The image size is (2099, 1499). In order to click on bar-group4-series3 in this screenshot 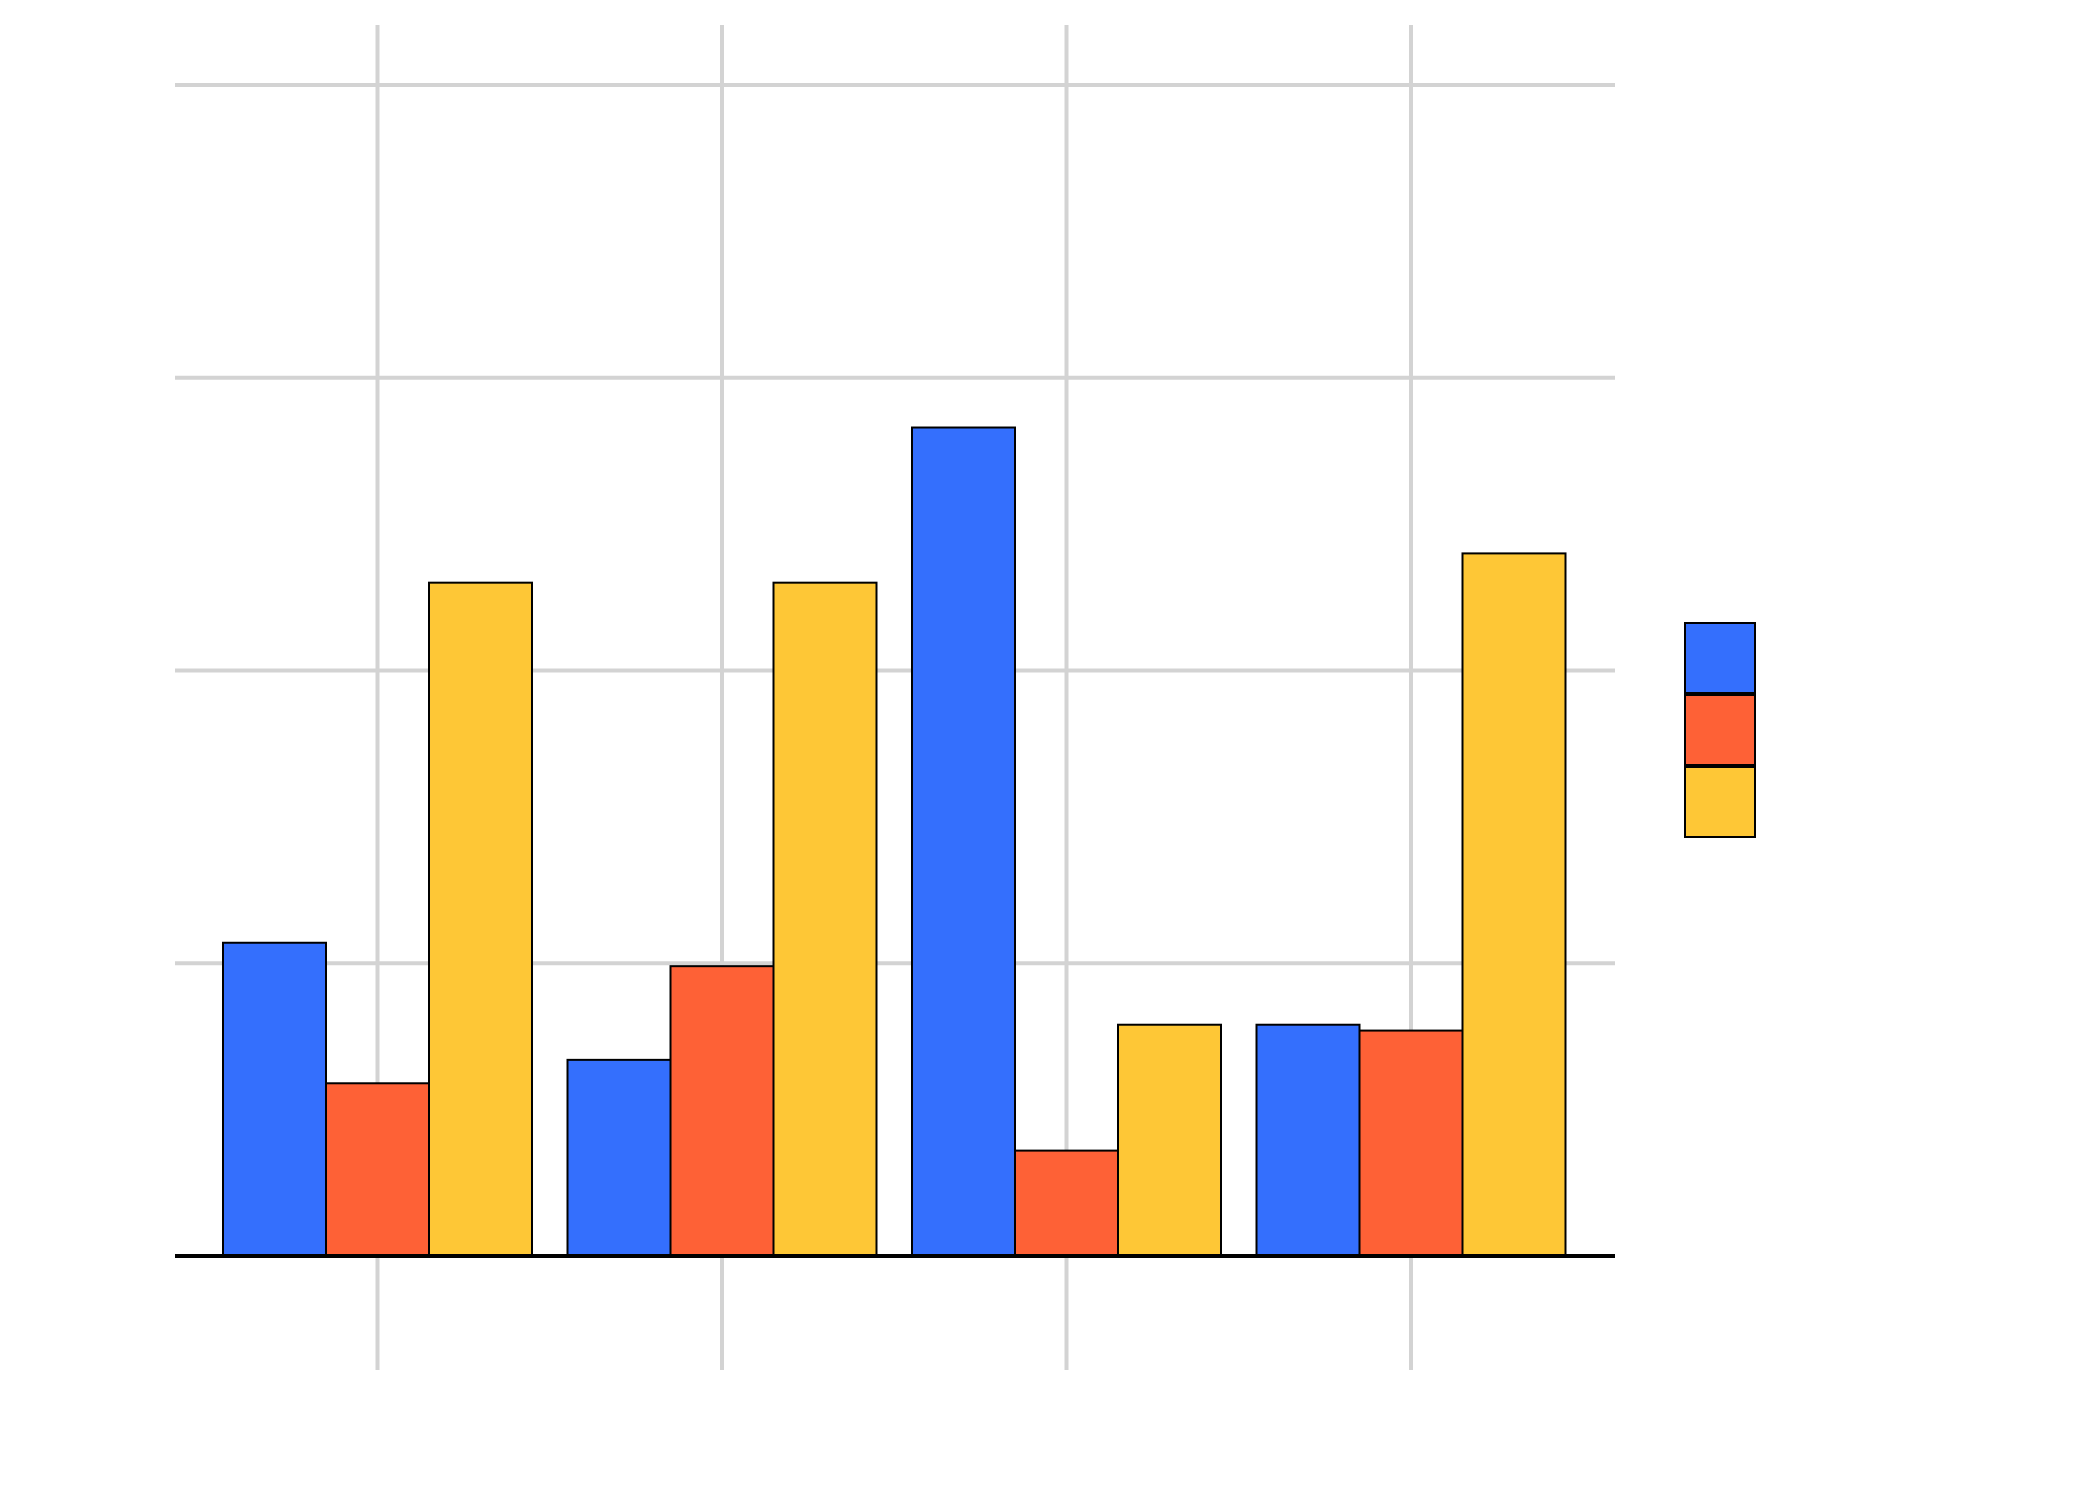, I will do `click(1514, 904)`.